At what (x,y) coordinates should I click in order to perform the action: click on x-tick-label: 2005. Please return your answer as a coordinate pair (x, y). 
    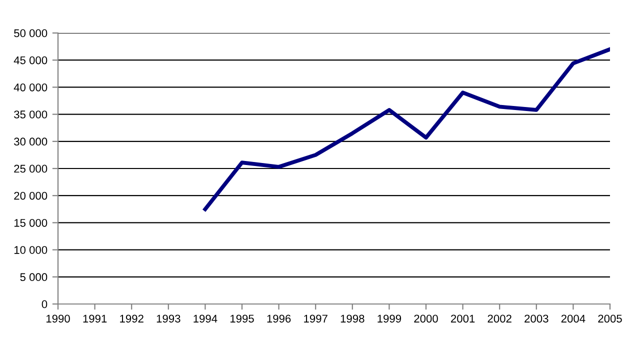
    Looking at the image, I should click on (610, 318).